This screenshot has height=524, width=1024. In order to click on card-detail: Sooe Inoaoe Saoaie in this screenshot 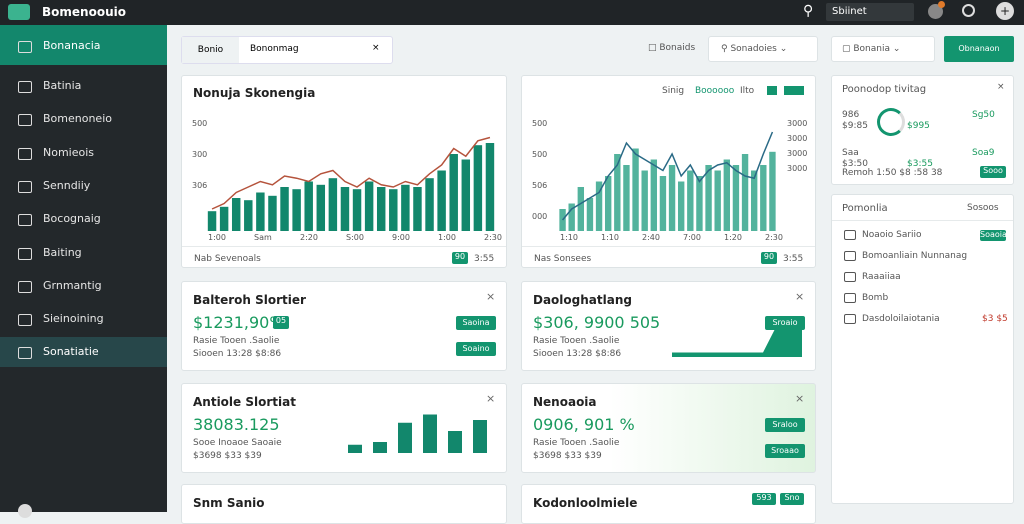, I will do `click(237, 443)`.